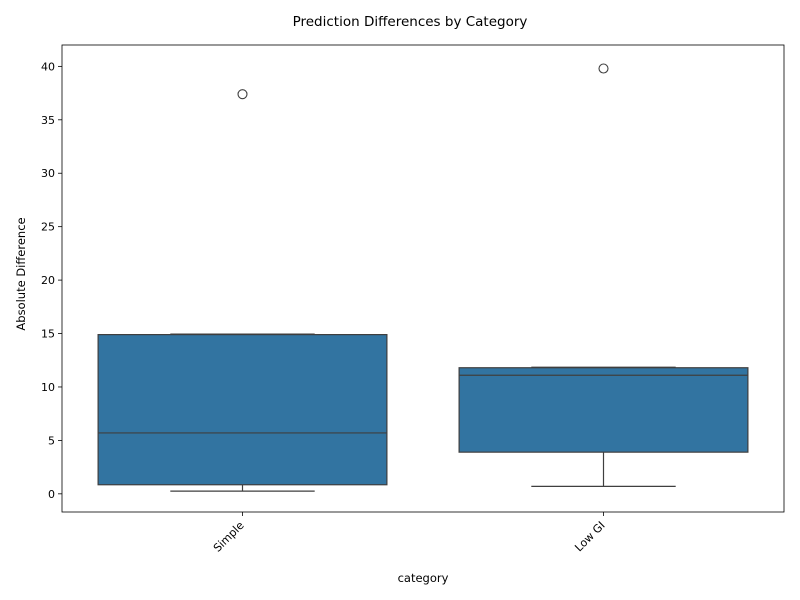  I want to click on y-tick-label: 40, so click(48, 66).